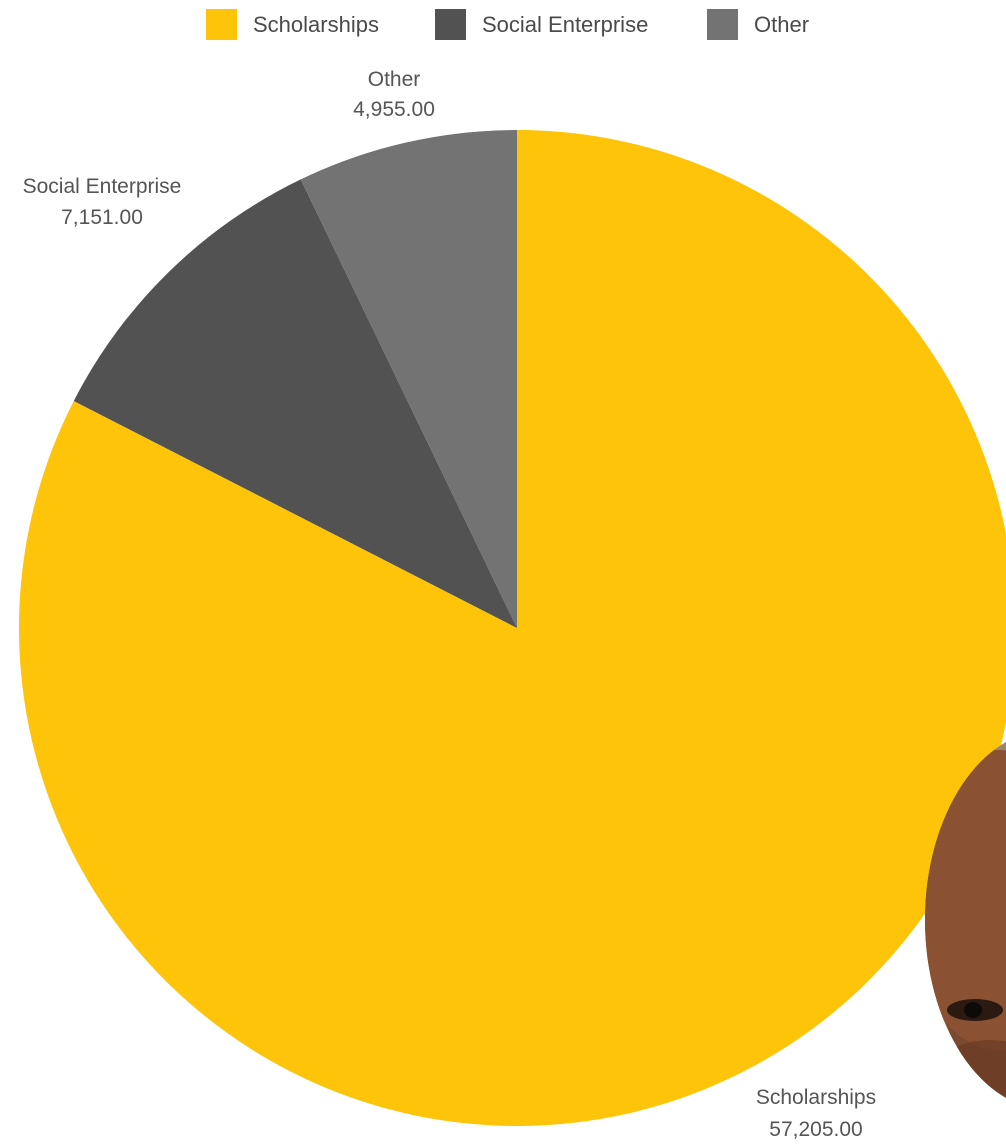 The height and width of the screenshot is (1144, 1006). I want to click on slice-label-other-value: 4,955.00, so click(394, 109).